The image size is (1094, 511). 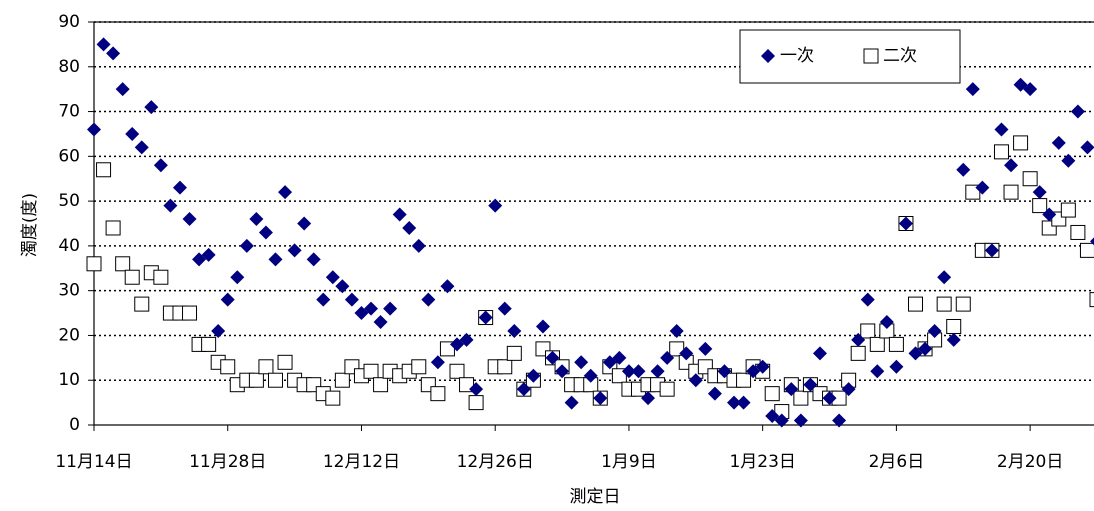 What do you see at coordinates (69, 246) in the screenshot?
I see `y-tick-label: 40` at bounding box center [69, 246].